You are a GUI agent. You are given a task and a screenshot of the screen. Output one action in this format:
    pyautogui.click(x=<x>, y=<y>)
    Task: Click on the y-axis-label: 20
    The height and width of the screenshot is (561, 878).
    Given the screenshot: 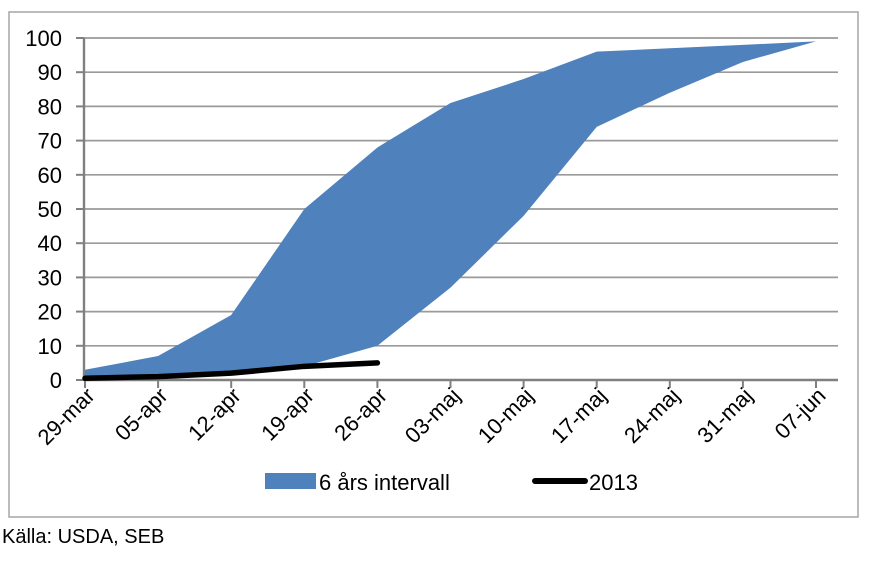 What is the action you would take?
    pyautogui.click(x=50, y=312)
    